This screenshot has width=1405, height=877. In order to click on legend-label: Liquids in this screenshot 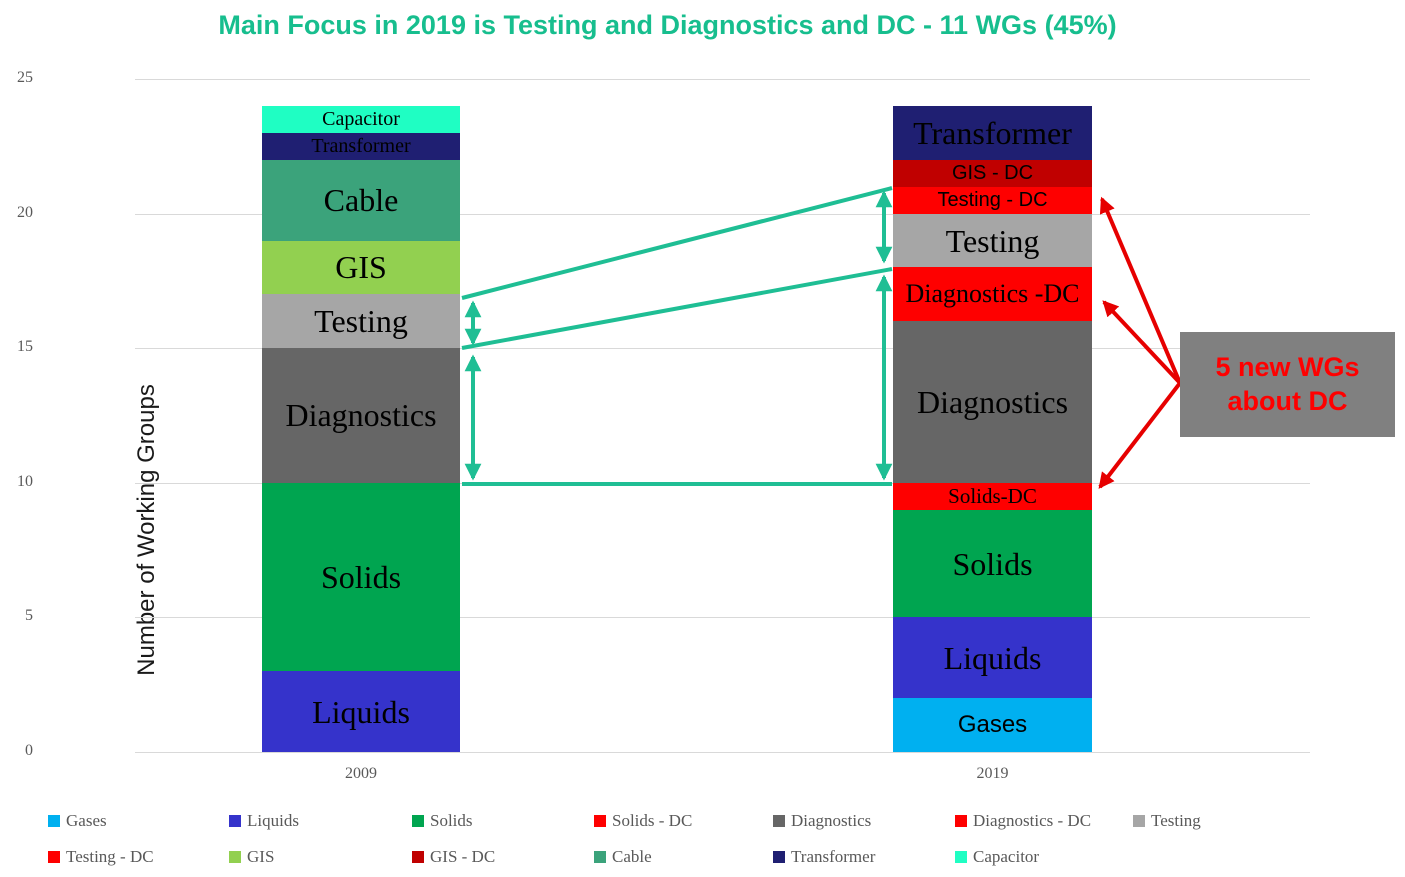, I will do `click(273, 820)`.